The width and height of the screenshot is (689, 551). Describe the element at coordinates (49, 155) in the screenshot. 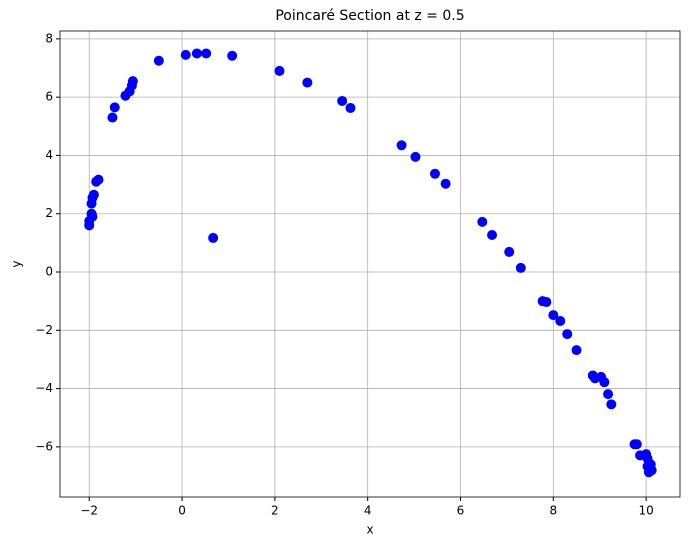

I see `y-tick-label: 4` at that location.